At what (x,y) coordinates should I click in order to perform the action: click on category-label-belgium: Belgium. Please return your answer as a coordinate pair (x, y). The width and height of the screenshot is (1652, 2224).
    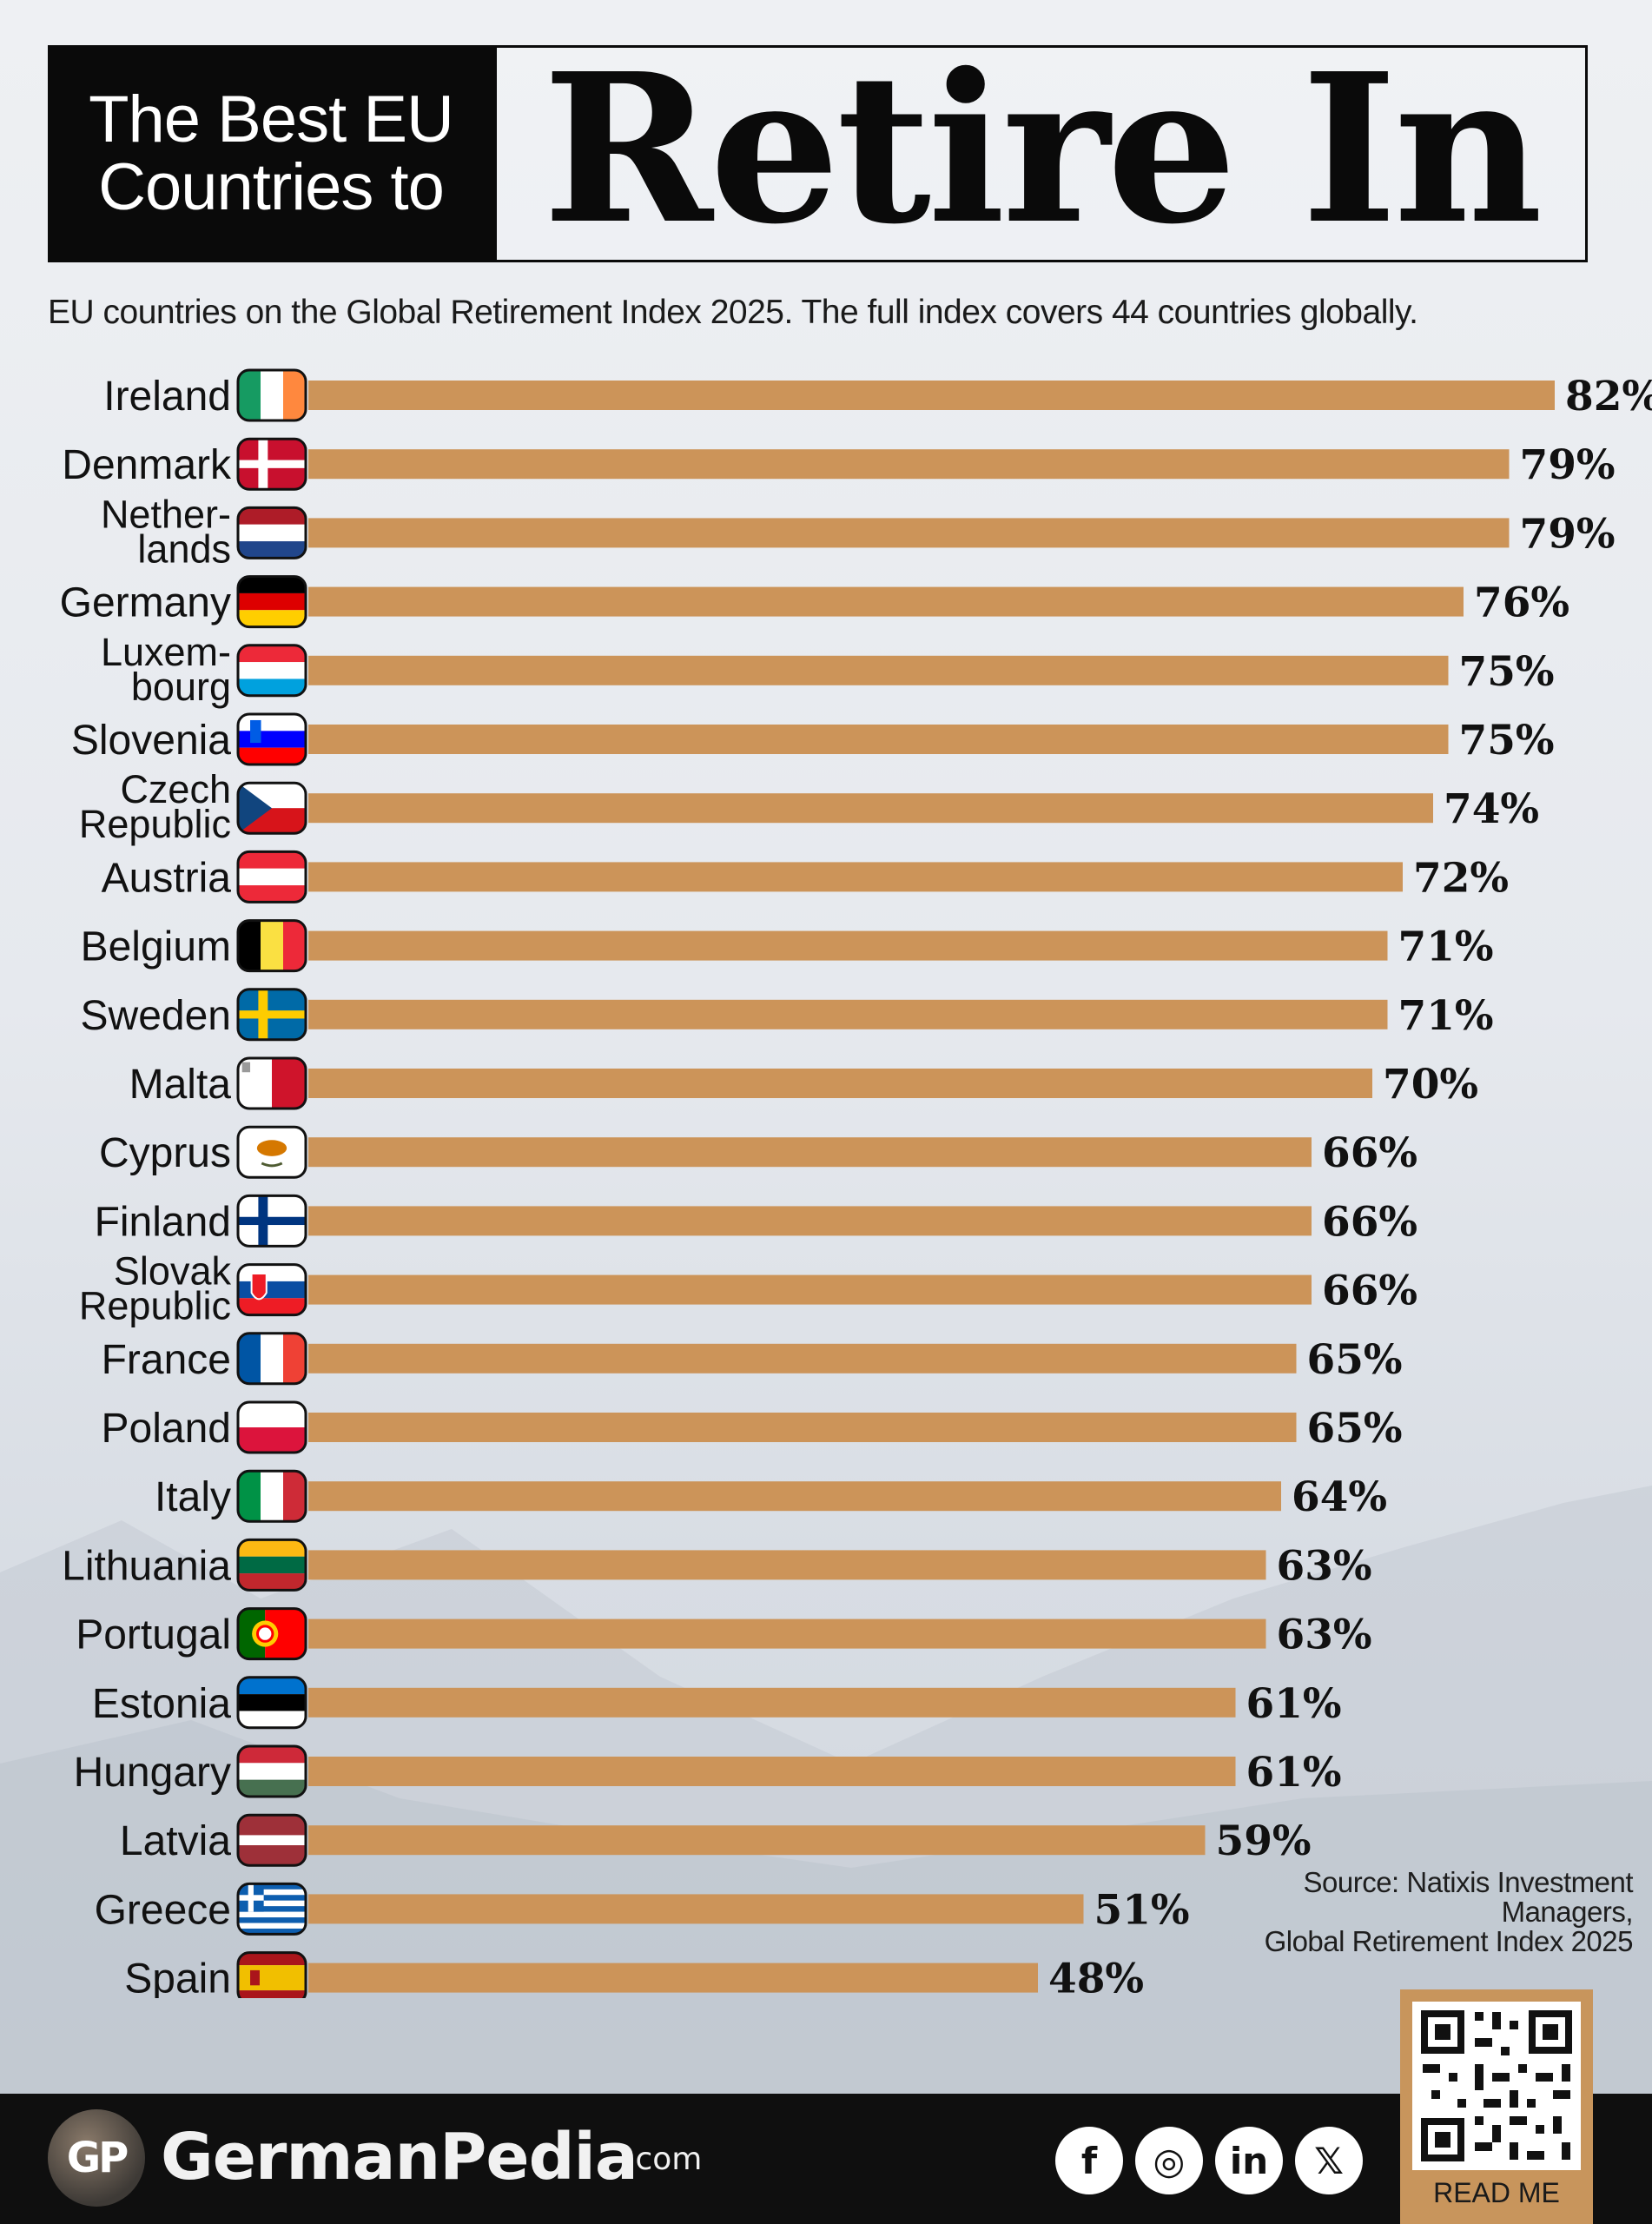
    Looking at the image, I should click on (156, 947).